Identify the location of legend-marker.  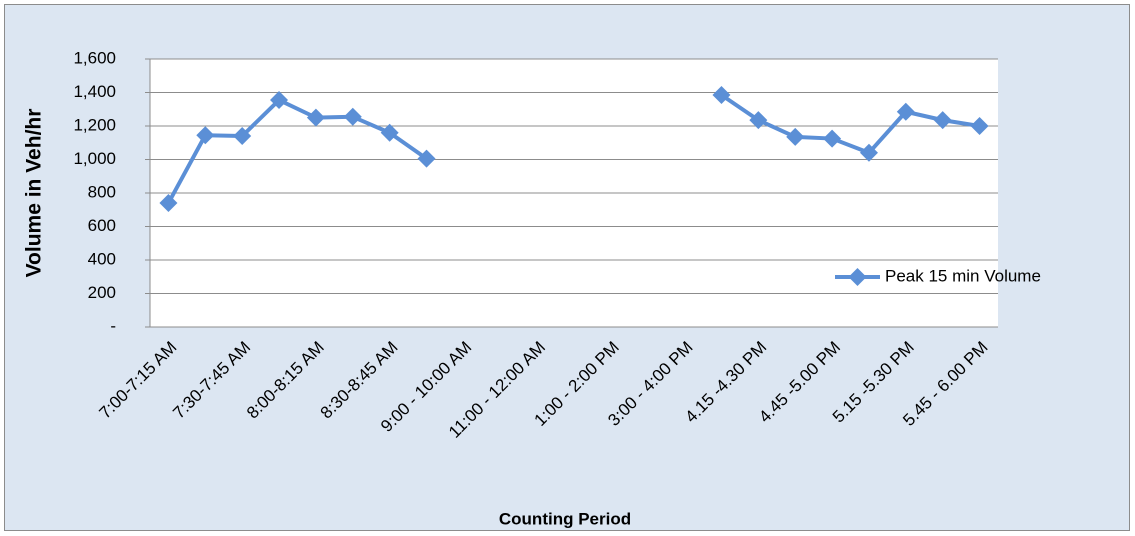
(857, 277).